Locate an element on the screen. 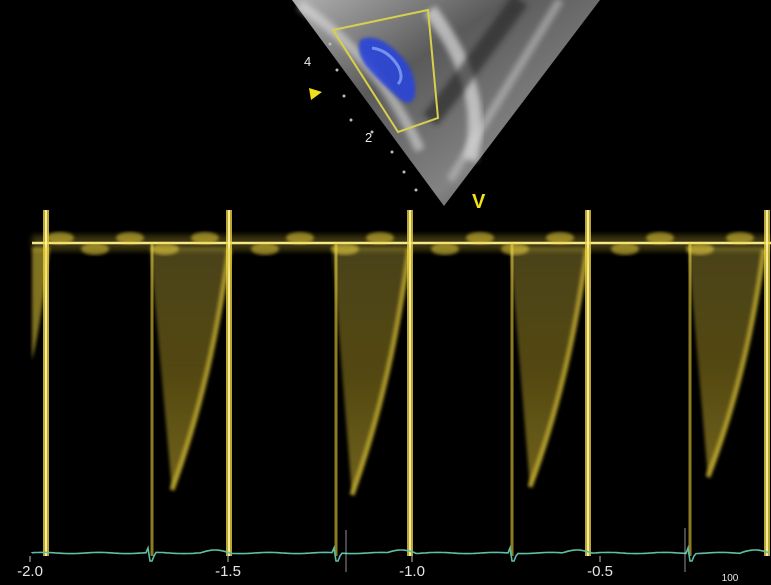 The height and width of the screenshot is (585, 771). color-flow-jet is located at coordinates (387, 70).